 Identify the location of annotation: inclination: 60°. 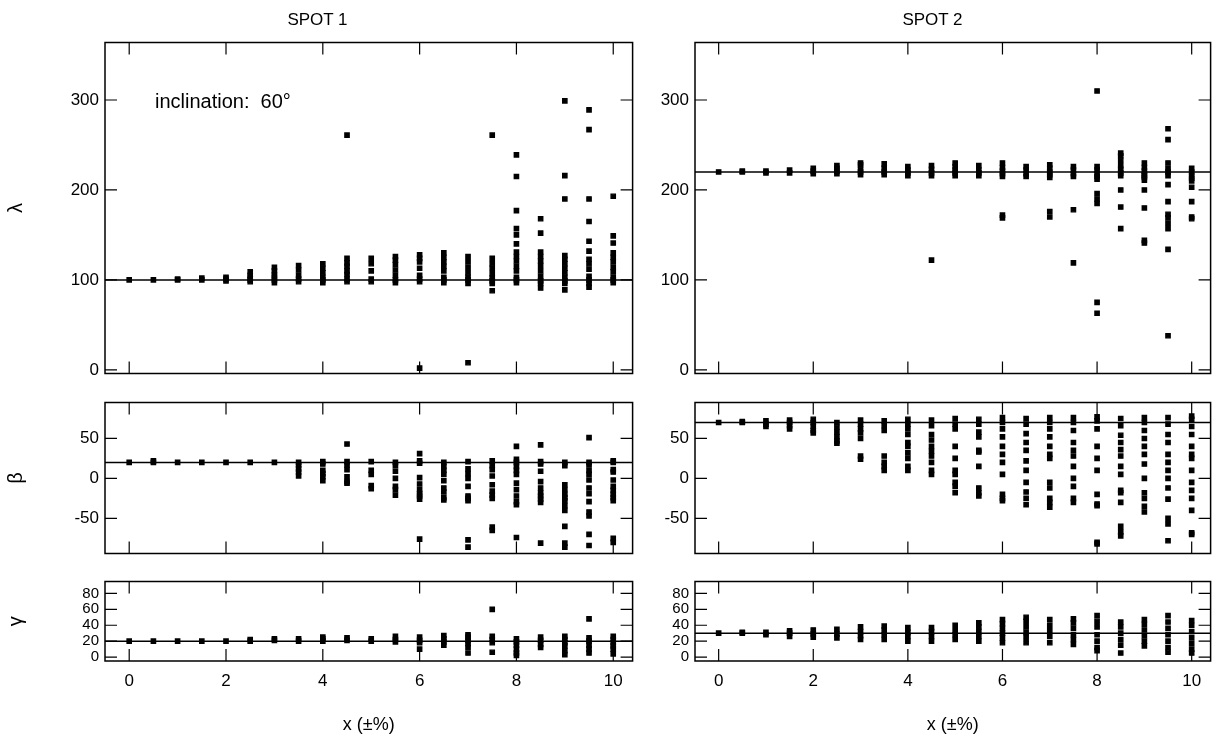
(223, 100).